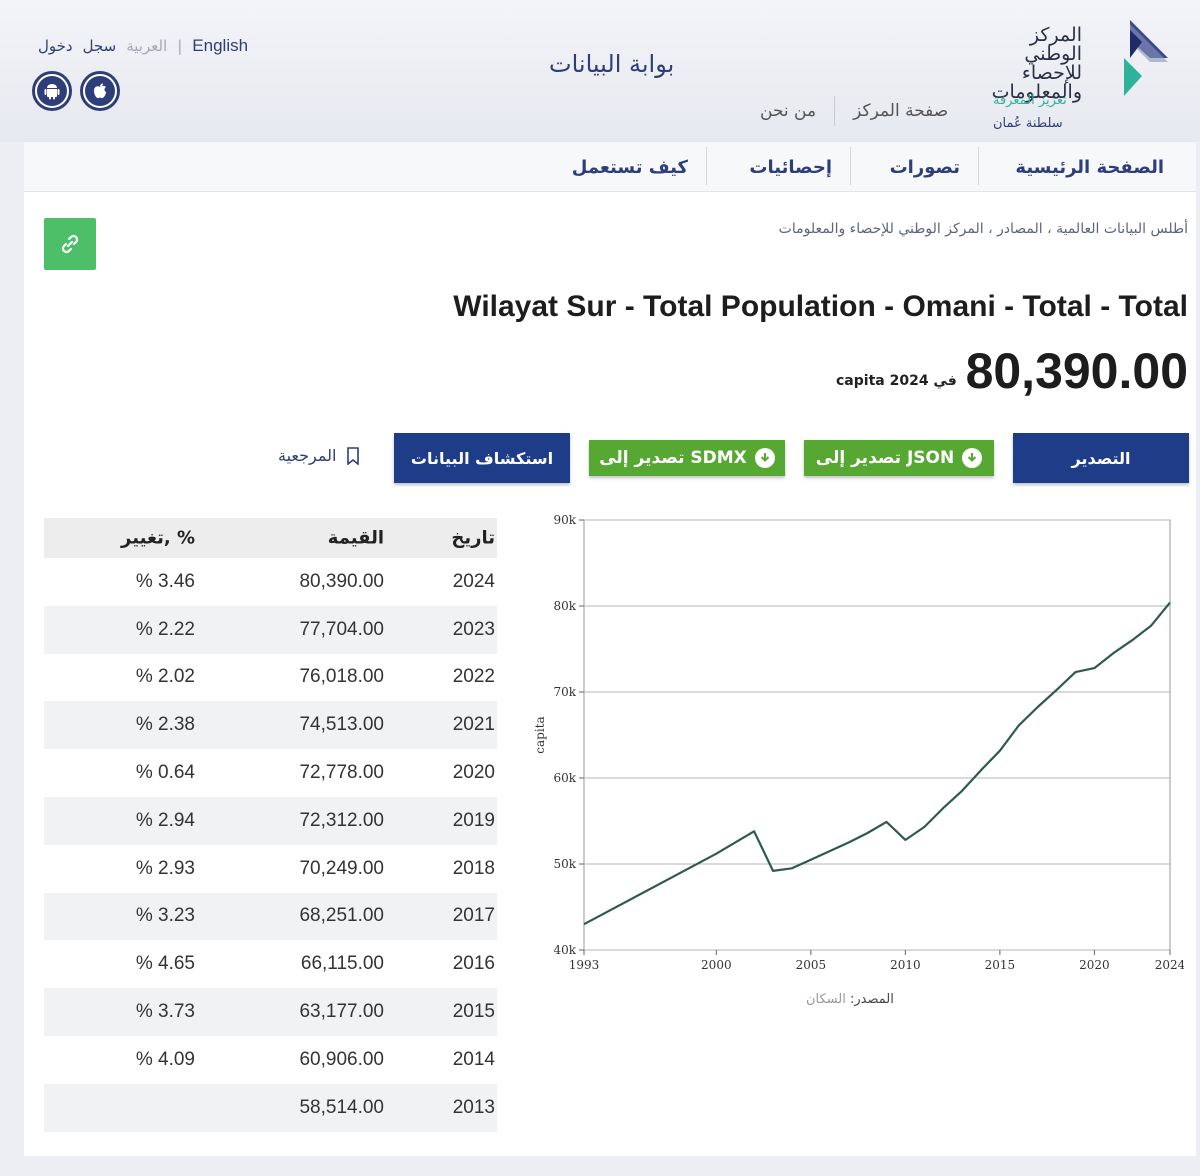 The height and width of the screenshot is (1176, 1200). Describe the element at coordinates (473, 1059) in the screenshot. I see `cell-year: 2014` at that location.